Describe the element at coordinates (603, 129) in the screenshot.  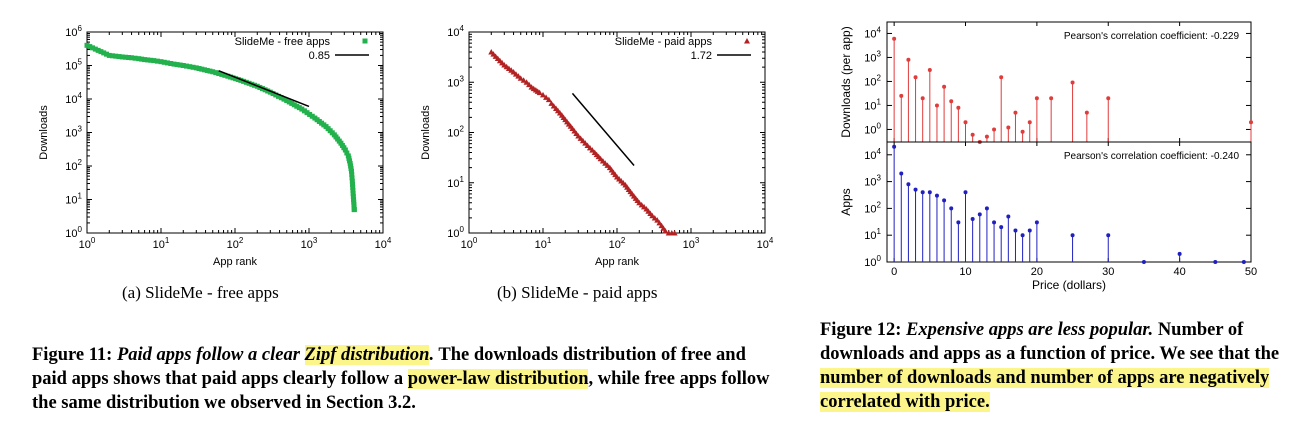
I see `paid-fit-line` at that location.